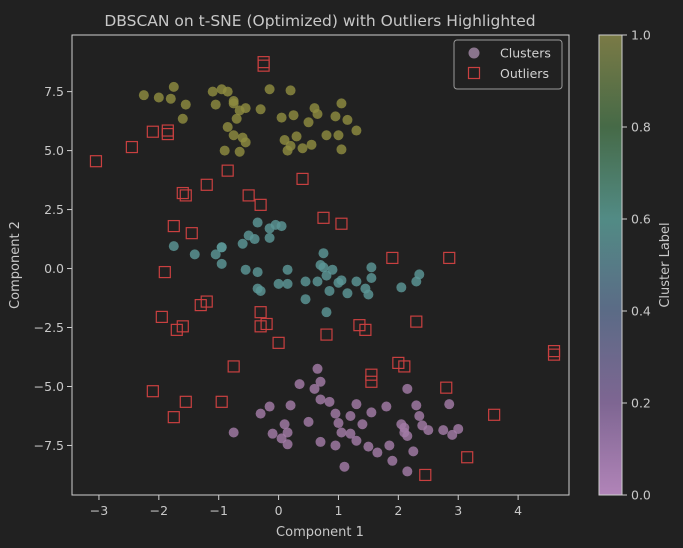 The height and width of the screenshot is (548, 683). Describe the element at coordinates (610, 265) in the screenshot. I see `colorbar-bar` at that location.